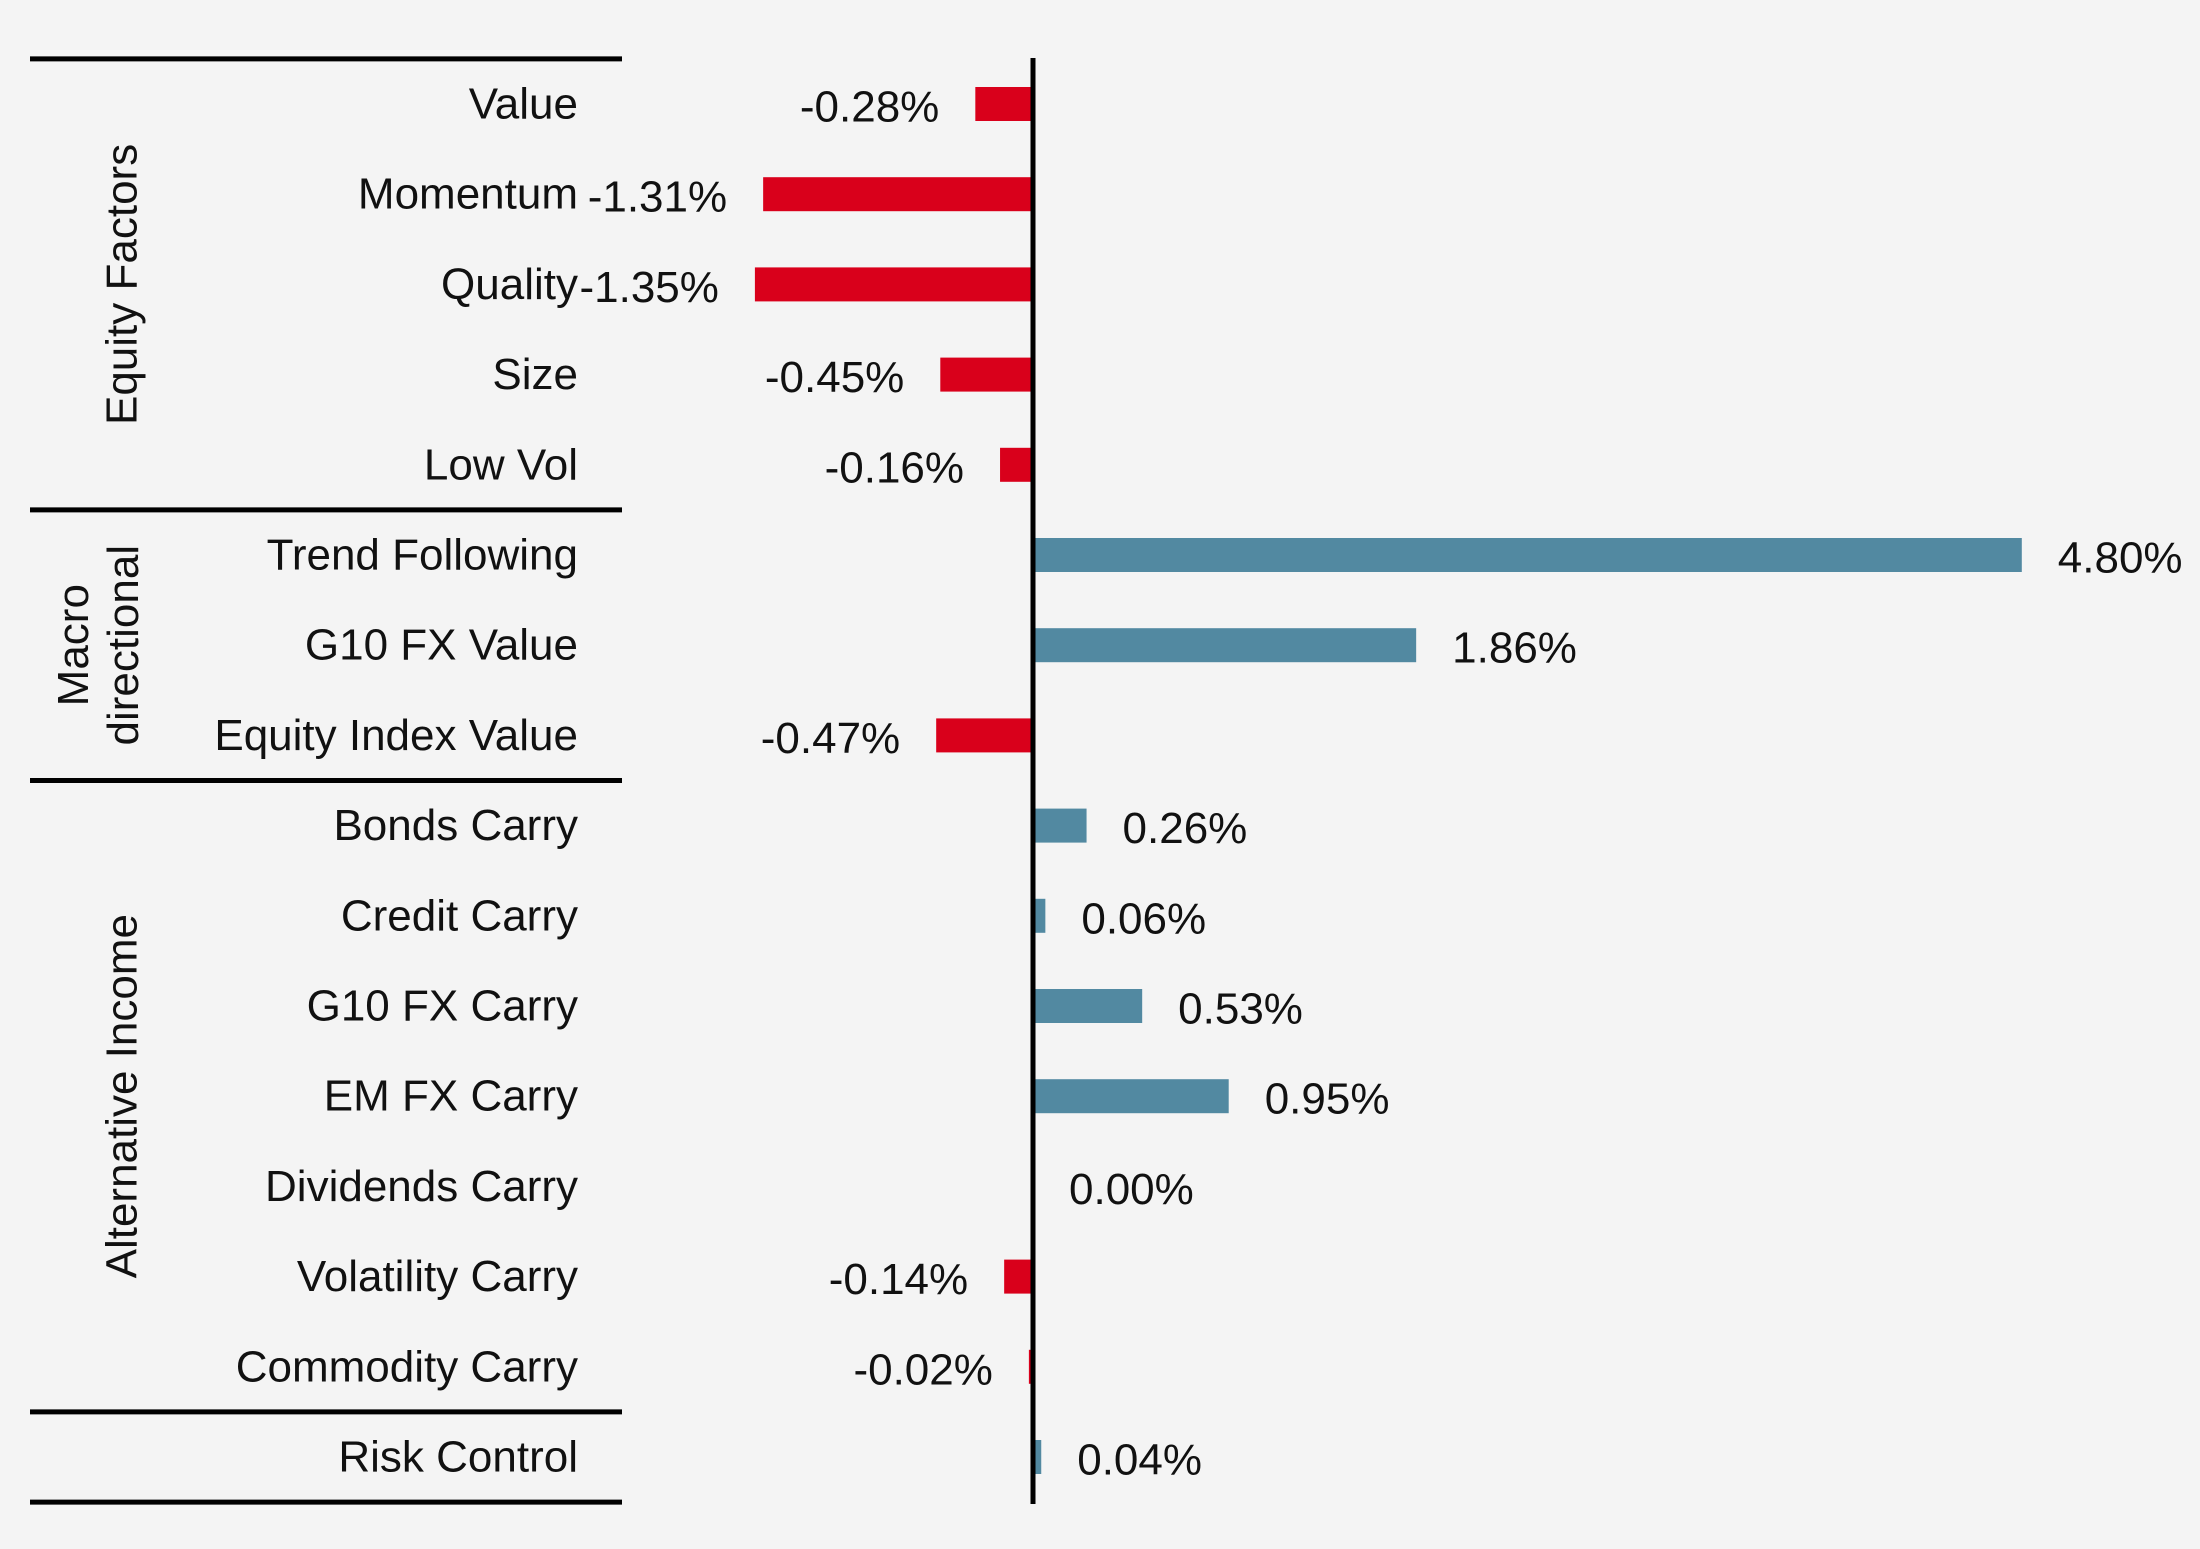 The image size is (2200, 1549). I want to click on group-label-equity-factors: Equity Factors, so click(122, 284).